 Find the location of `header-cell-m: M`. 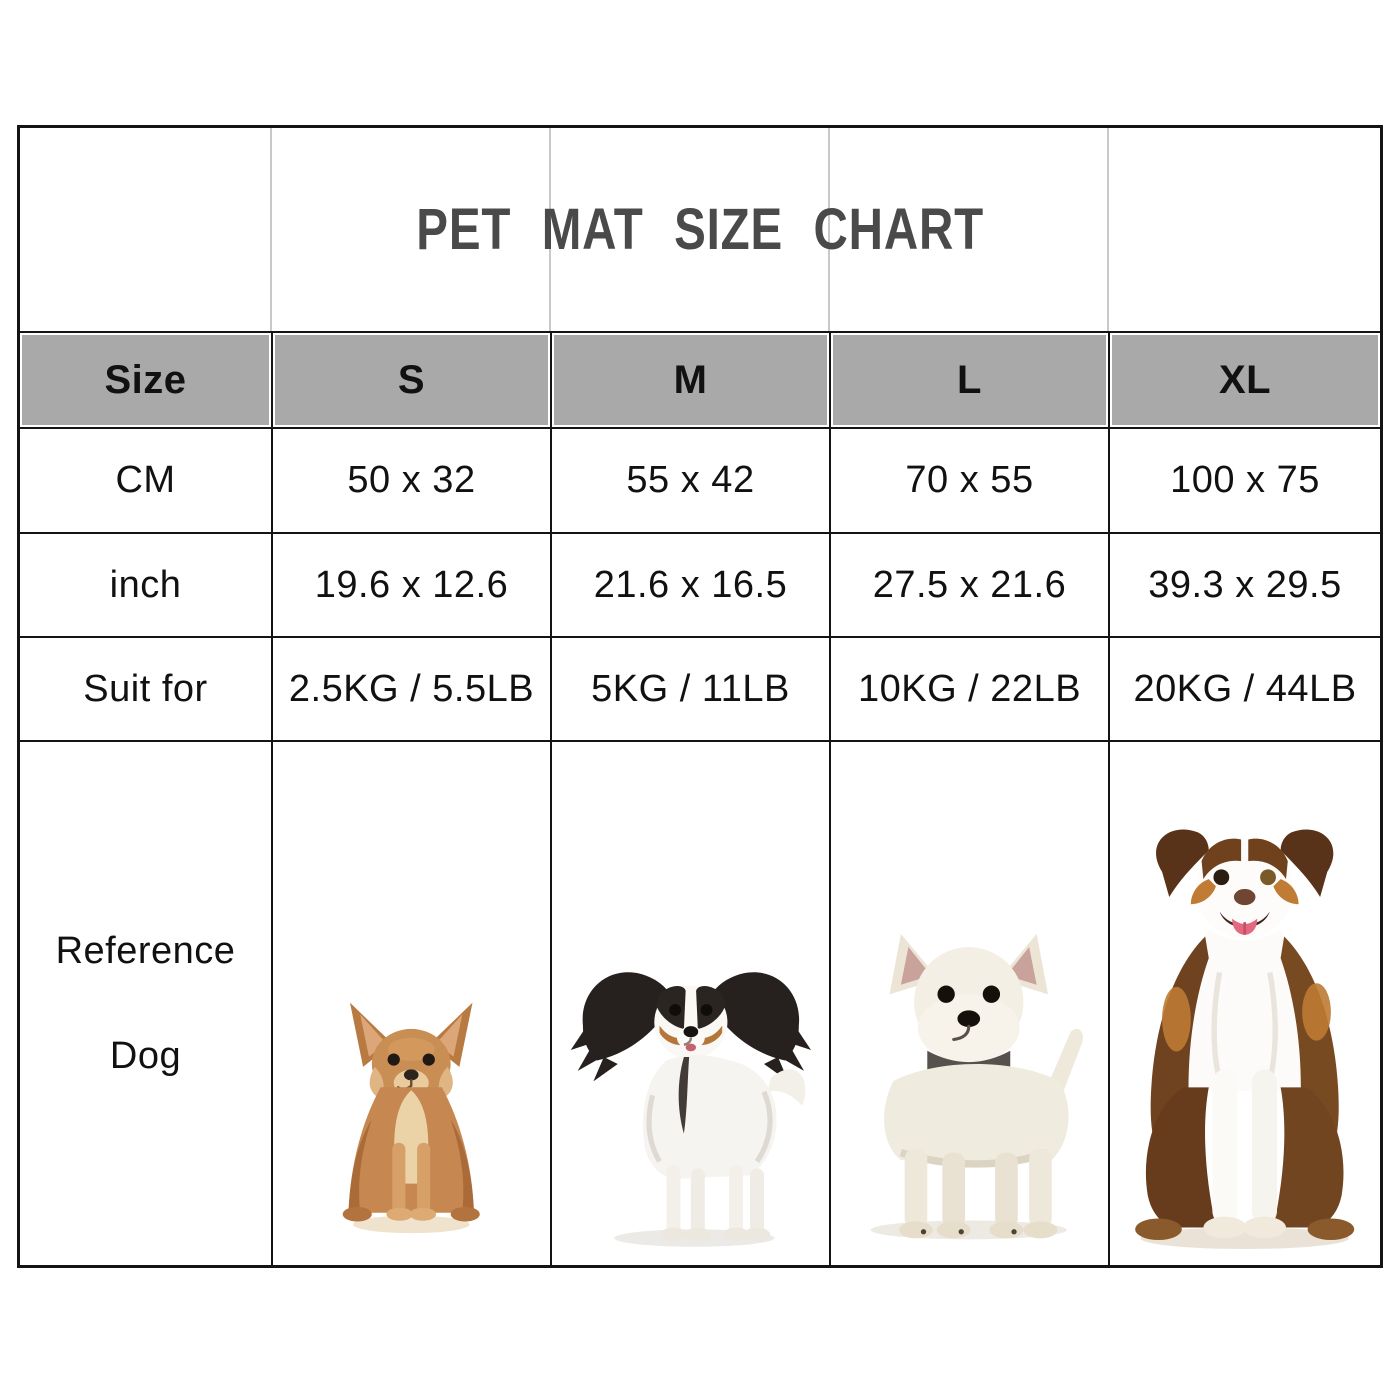

header-cell-m: M is located at coordinates (689, 379).